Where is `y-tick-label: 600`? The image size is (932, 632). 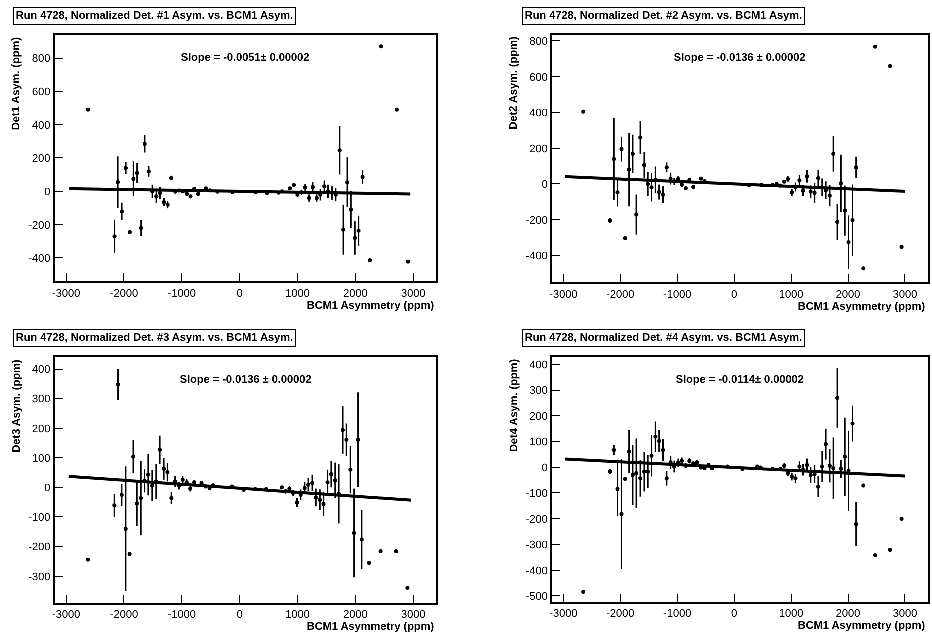
y-tick-label: 600 is located at coordinates (41, 92).